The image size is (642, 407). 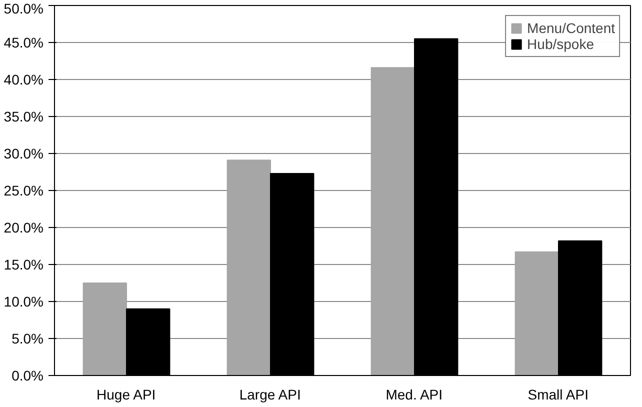 What do you see at coordinates (414, 394) in the screenshot?
I see `x-tick-label: Med. API` at bounding box center [414, 394].